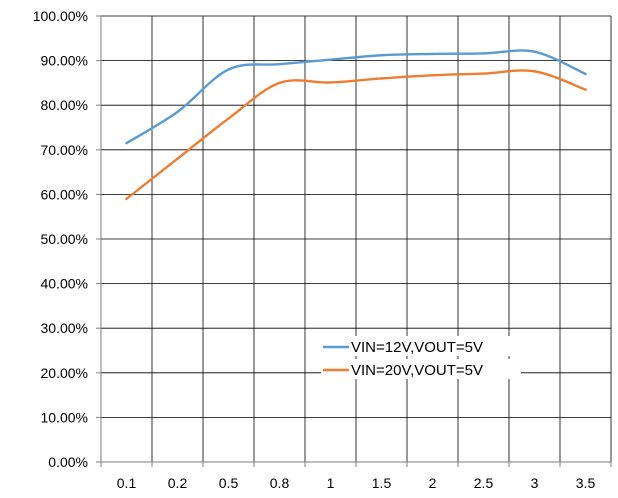  Describe the element at coordinates (229, 483) in the screenshot. I see `x-tick-label: 0.5` at that location.